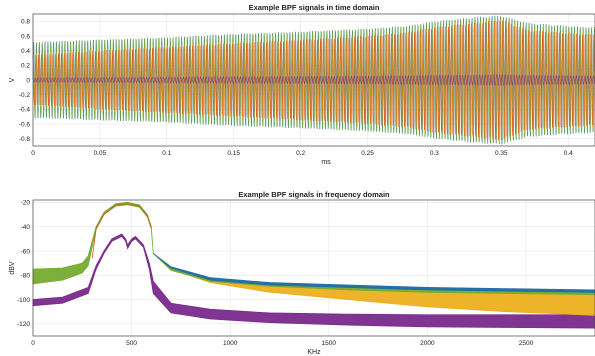 This screenshot has height=356, width=595. What do you see at coordinates (25, 95) in the screenshot?
I see `time-chart-y-tick-label: -0.2` at bounding box center [25, 95].